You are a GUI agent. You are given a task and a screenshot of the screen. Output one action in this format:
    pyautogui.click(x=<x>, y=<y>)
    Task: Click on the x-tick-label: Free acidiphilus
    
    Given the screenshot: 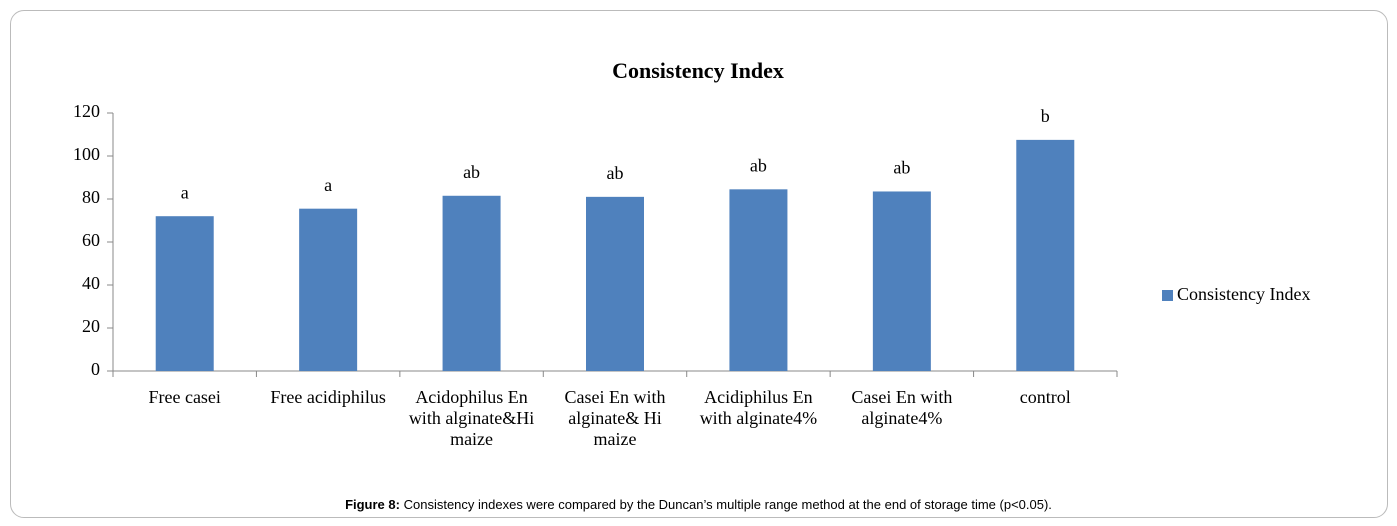 What is the action you would take?
    pyautogui.click(x=328, y=397)
    